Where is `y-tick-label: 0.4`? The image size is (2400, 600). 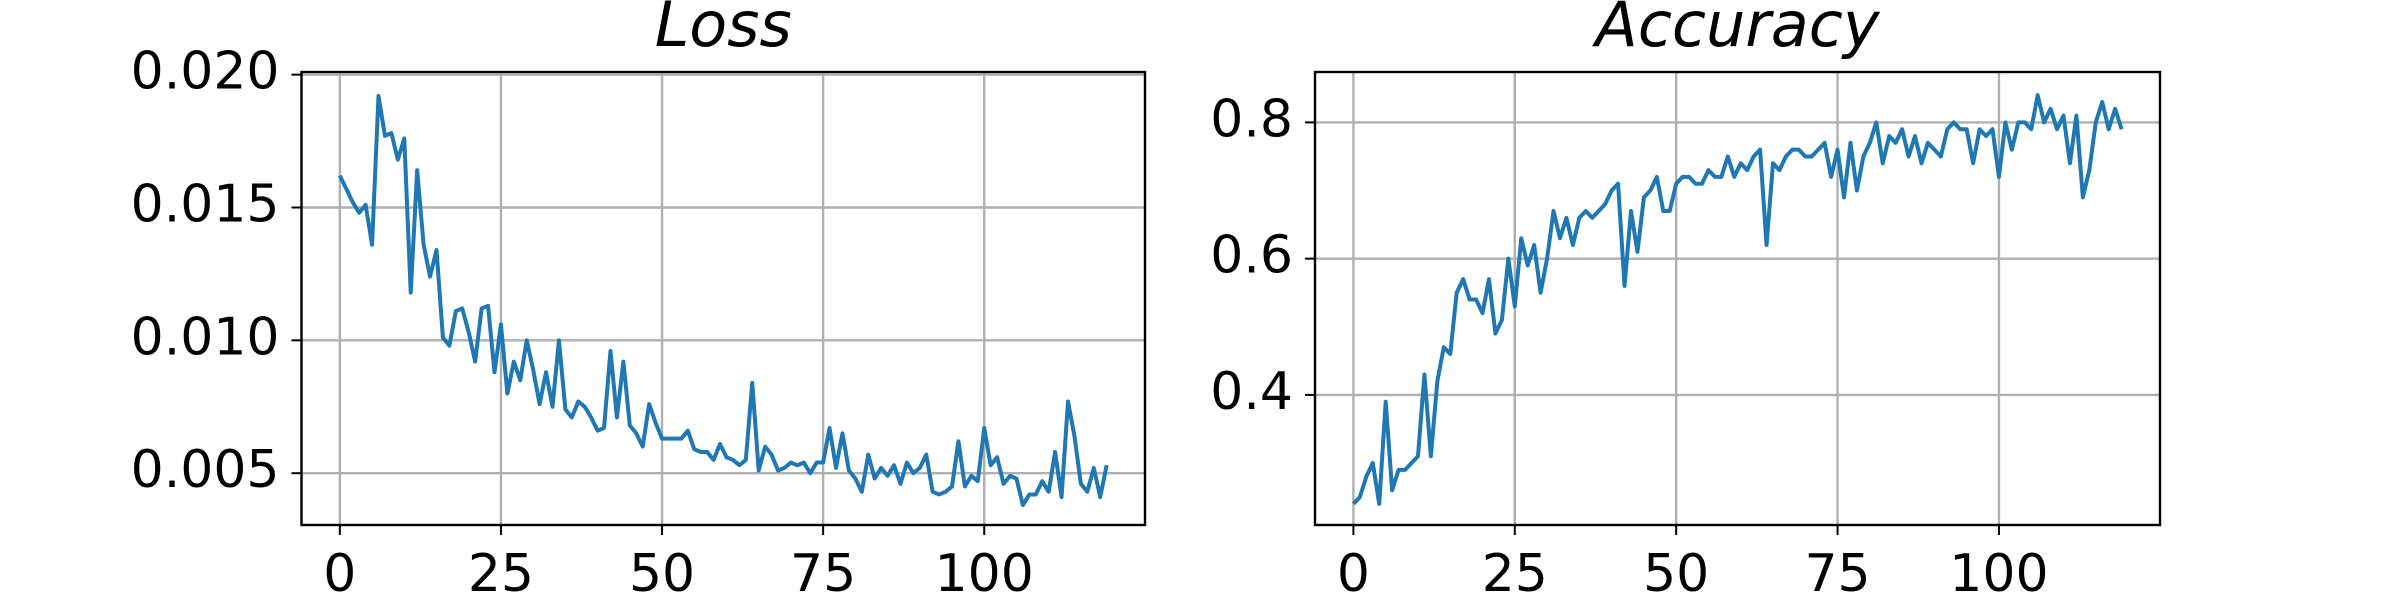 y-tick-label: 0.4 is located at coordinates (1251, 392).